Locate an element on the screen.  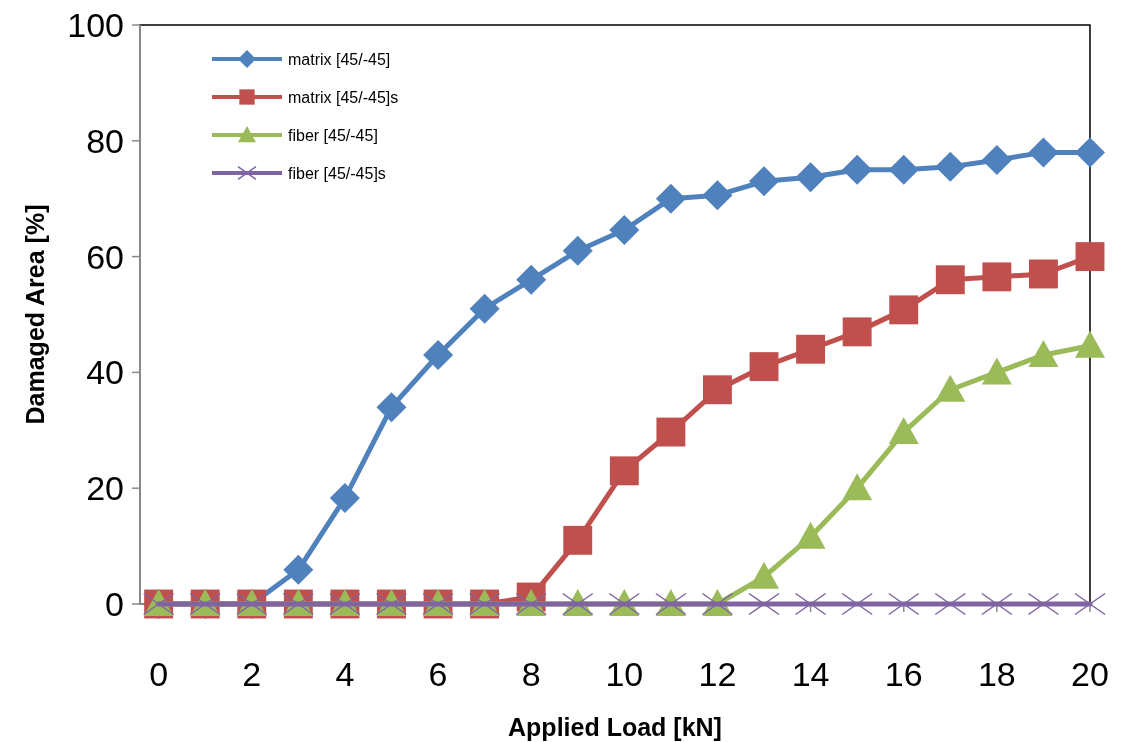
legend-label: fiber [45/-45] is located at coordinates (333, 135).